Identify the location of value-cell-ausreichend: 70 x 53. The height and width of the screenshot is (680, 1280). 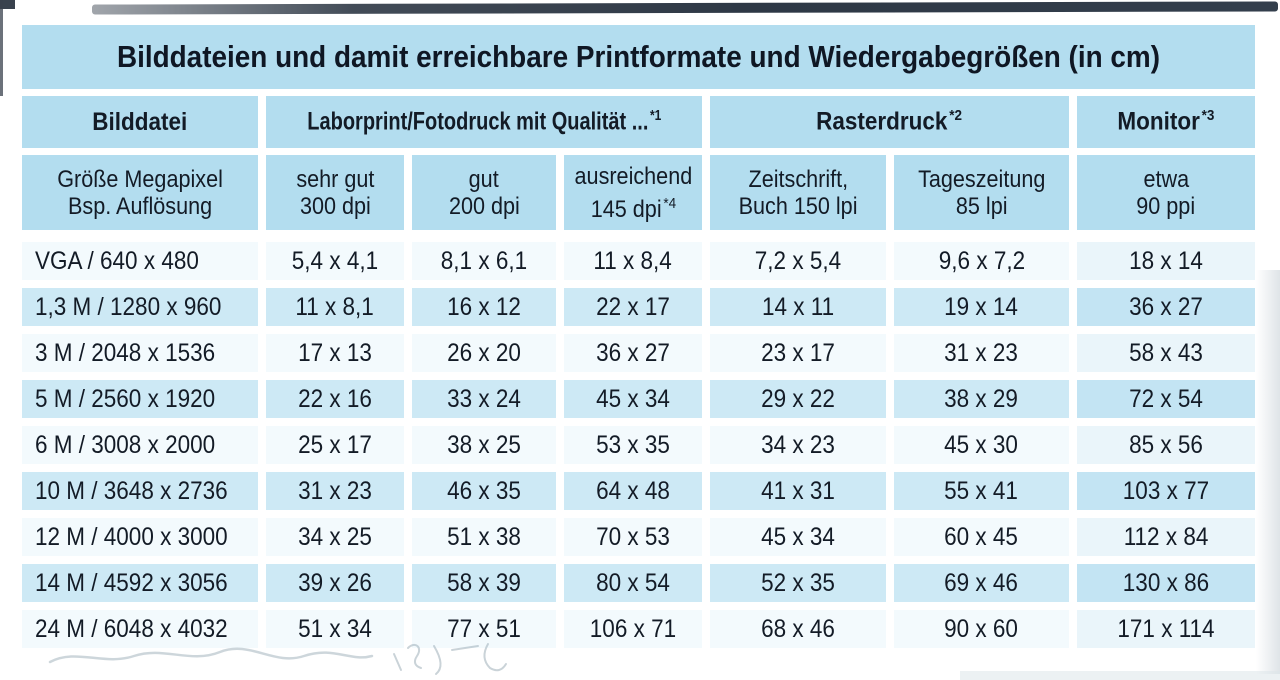
(633, 537).